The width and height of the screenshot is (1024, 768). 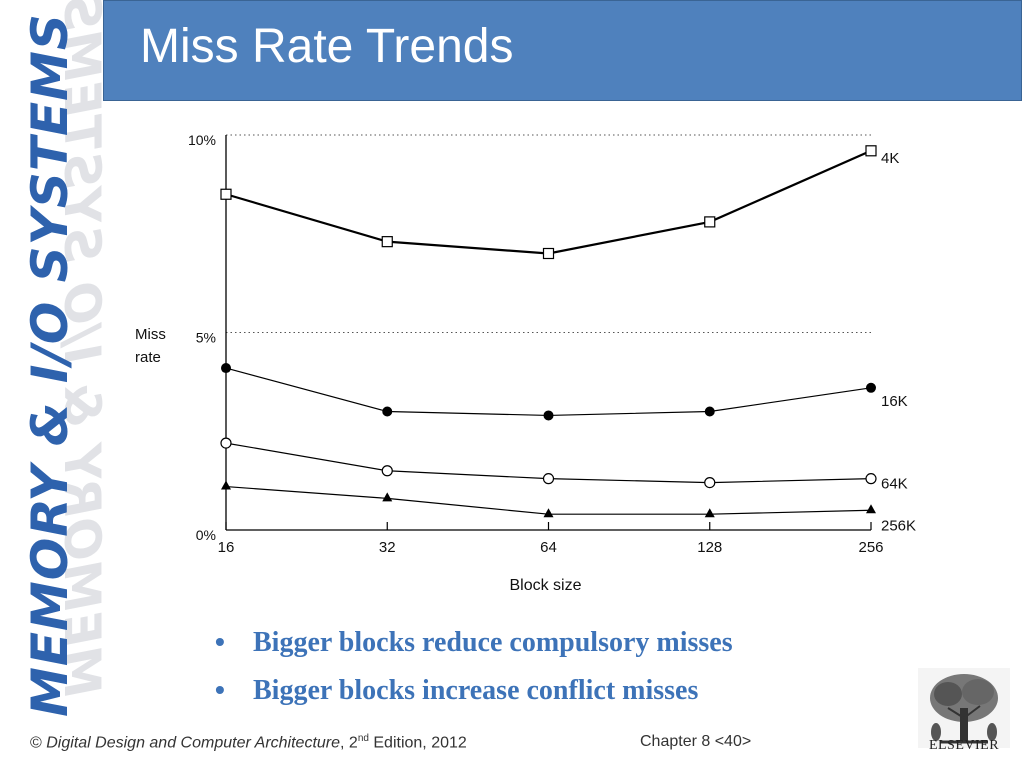 I want to click on header-banner: Miss Rate Trends, so click(x=562, y=50).